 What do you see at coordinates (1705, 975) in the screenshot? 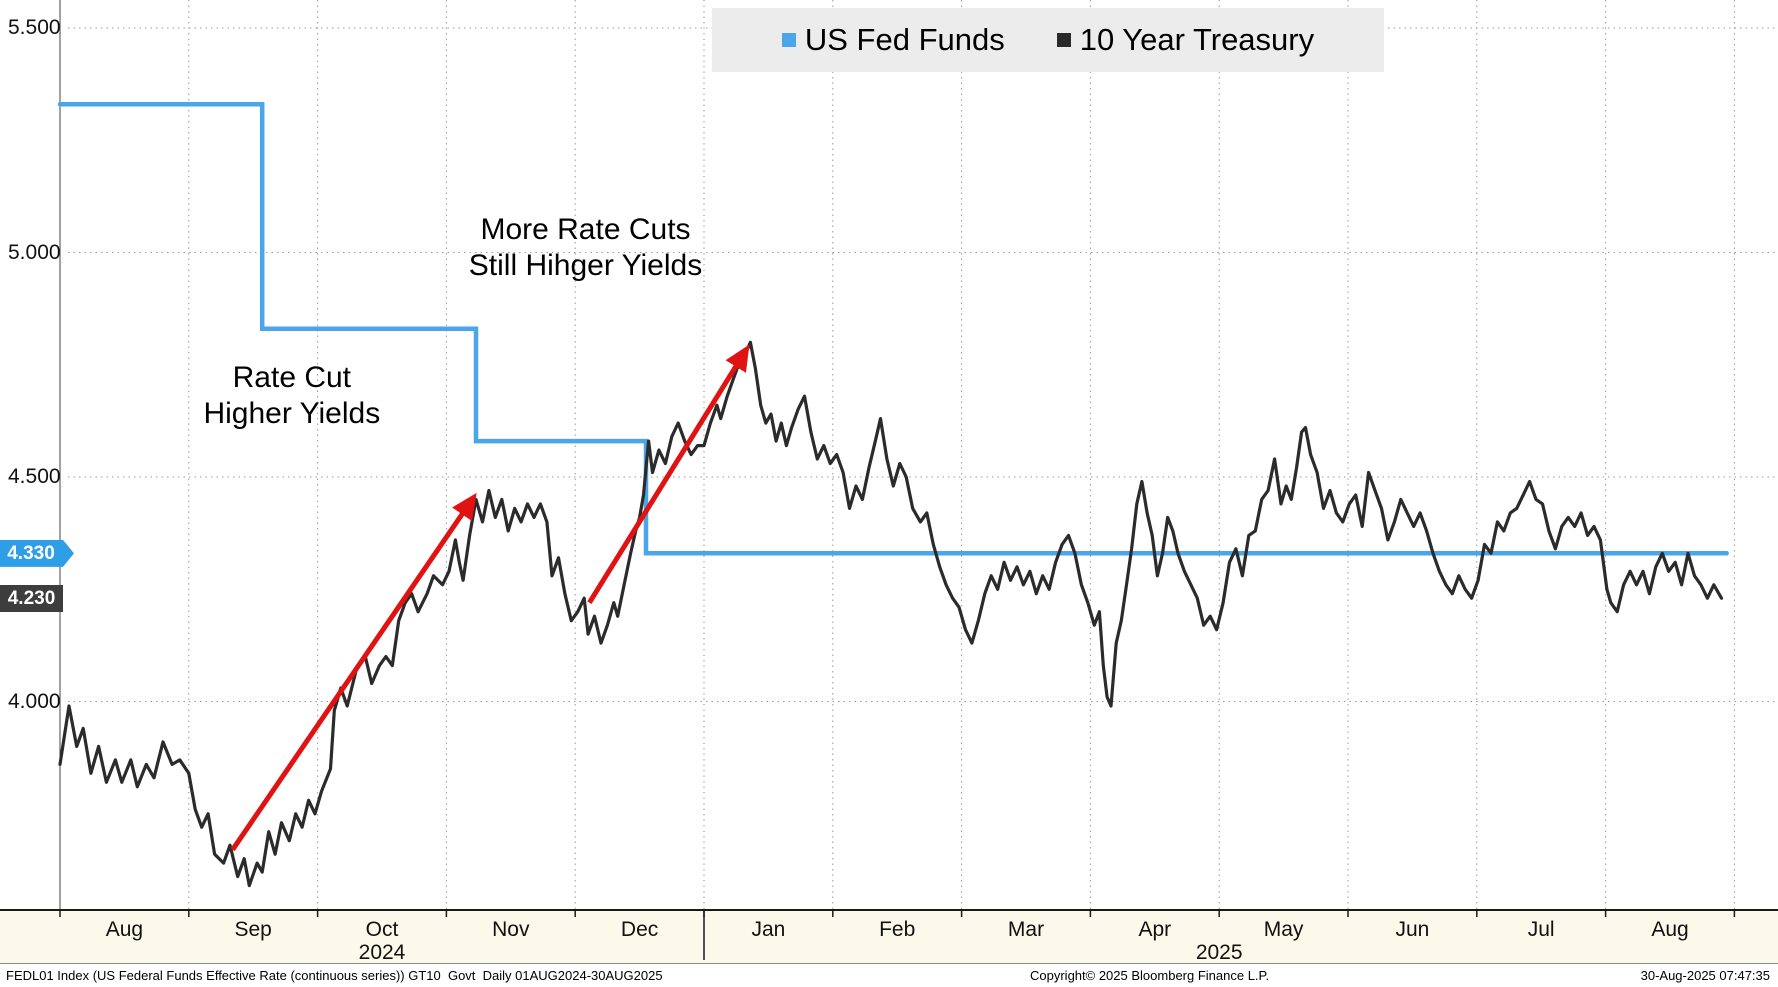
I see `footer-timestamp: 30-Aug-2025 07:47:35` at bounding box center [1705, 975].